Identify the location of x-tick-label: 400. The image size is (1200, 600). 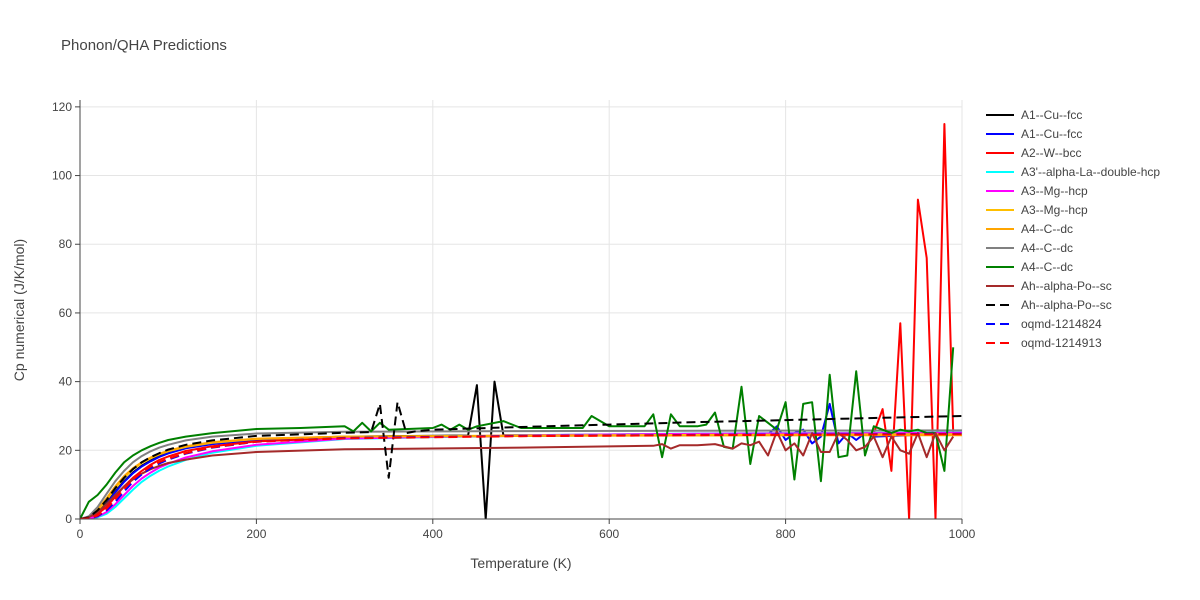
(433, 534).